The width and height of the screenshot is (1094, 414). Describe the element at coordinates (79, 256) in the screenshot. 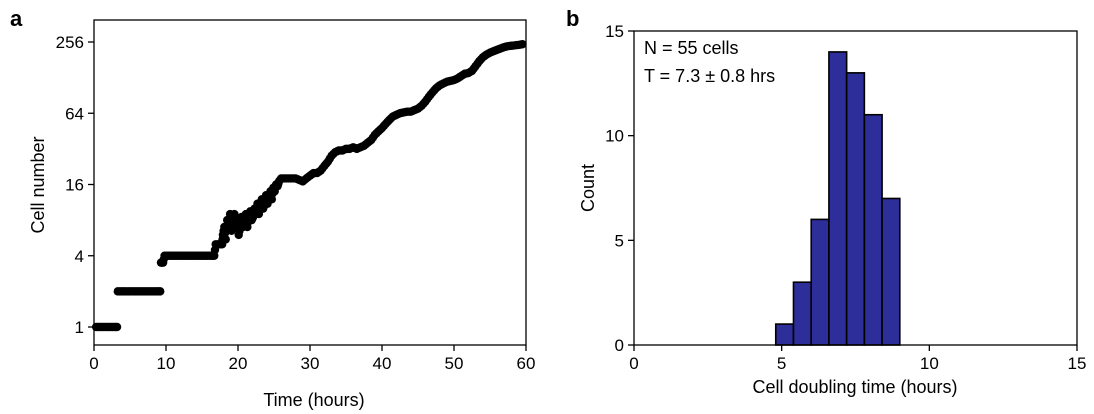

I see `panel-a-y-tick-label: 4` at that location.